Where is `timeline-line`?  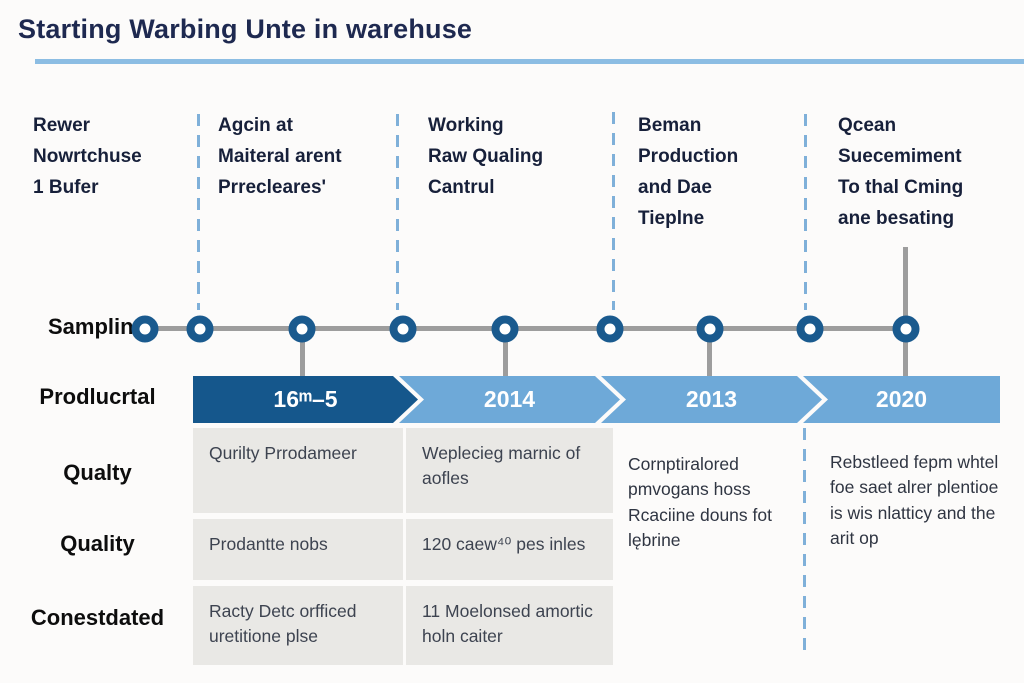 timeline-line is located at coordinates (525, 328).